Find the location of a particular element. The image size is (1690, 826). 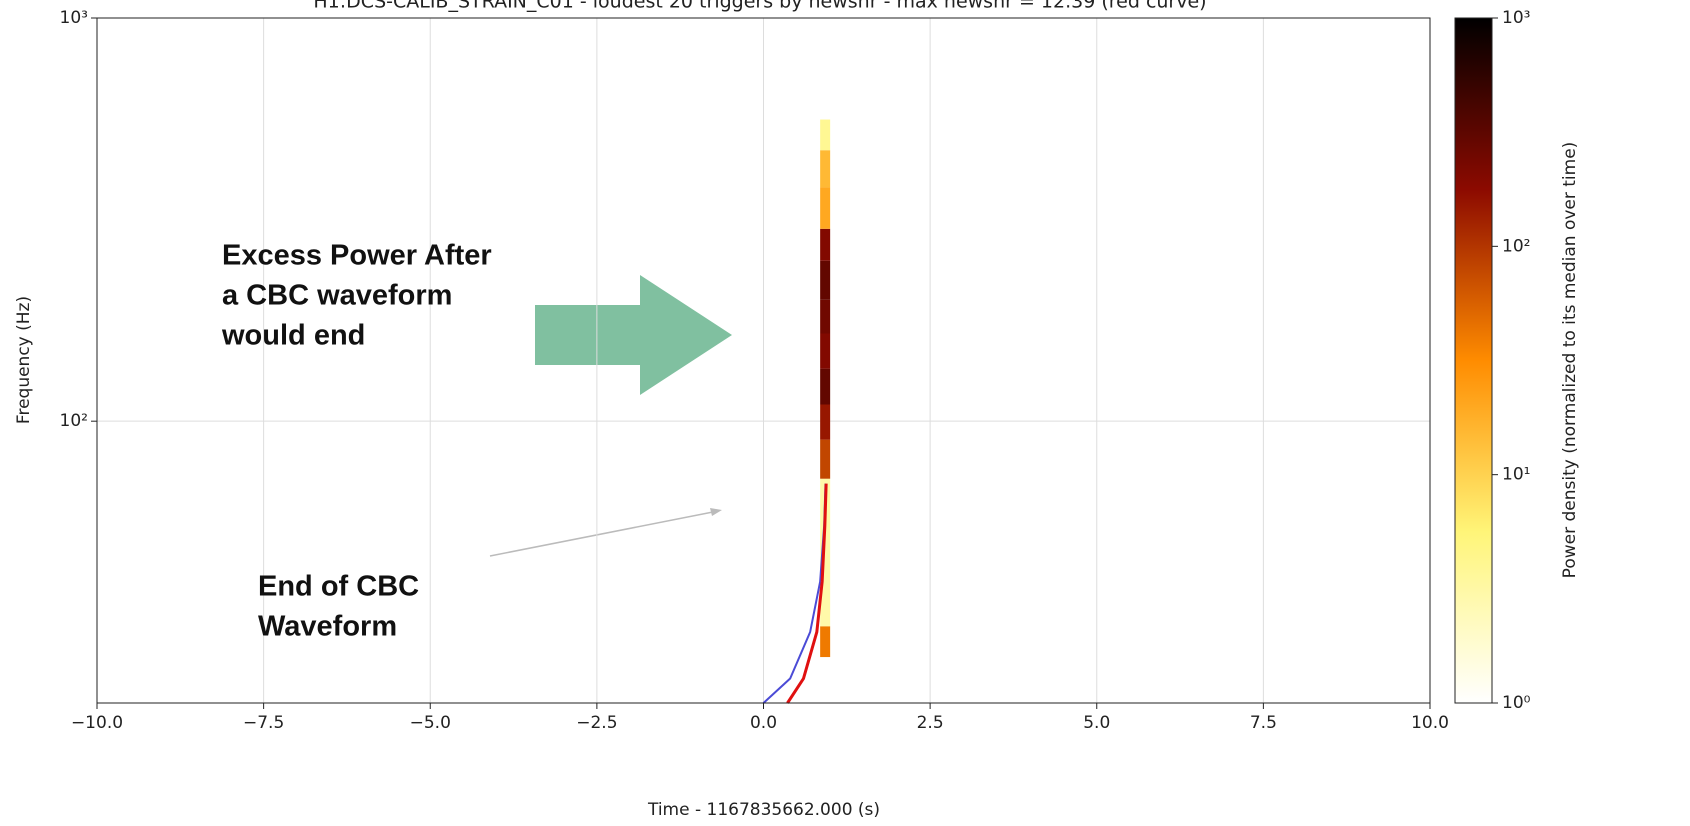

x-tick-label: −5.0 is located at coordinates (430, 723).